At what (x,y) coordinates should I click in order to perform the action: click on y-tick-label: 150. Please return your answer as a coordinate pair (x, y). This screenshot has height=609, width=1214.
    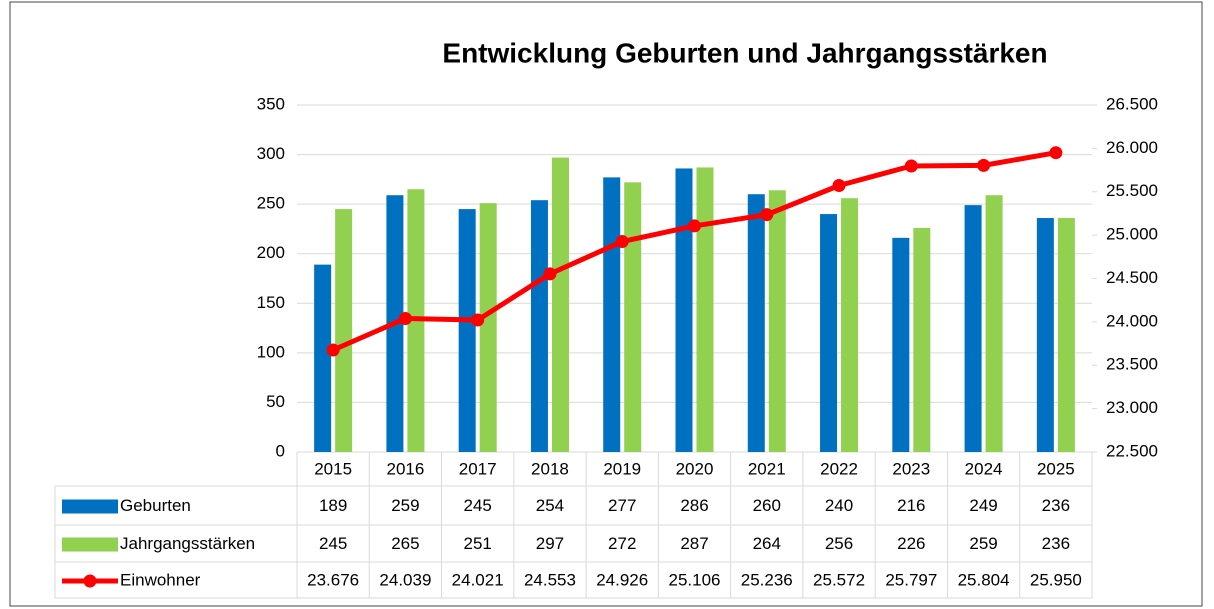
    Looking at the image, I should click on (271, 302).